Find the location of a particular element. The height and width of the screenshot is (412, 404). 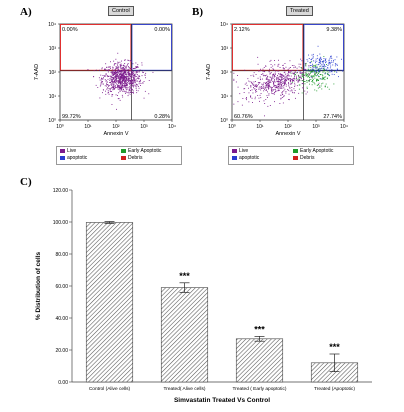

panel-b-letter: B) is located at coordinates (197, 12).